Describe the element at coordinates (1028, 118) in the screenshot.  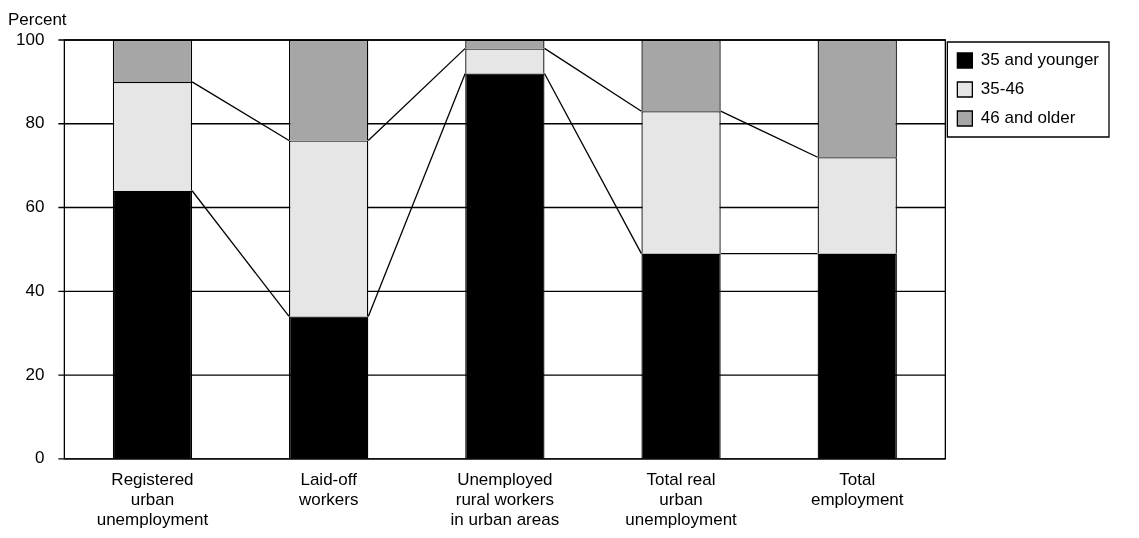
I see `legend-label: 46 and older` at that location.